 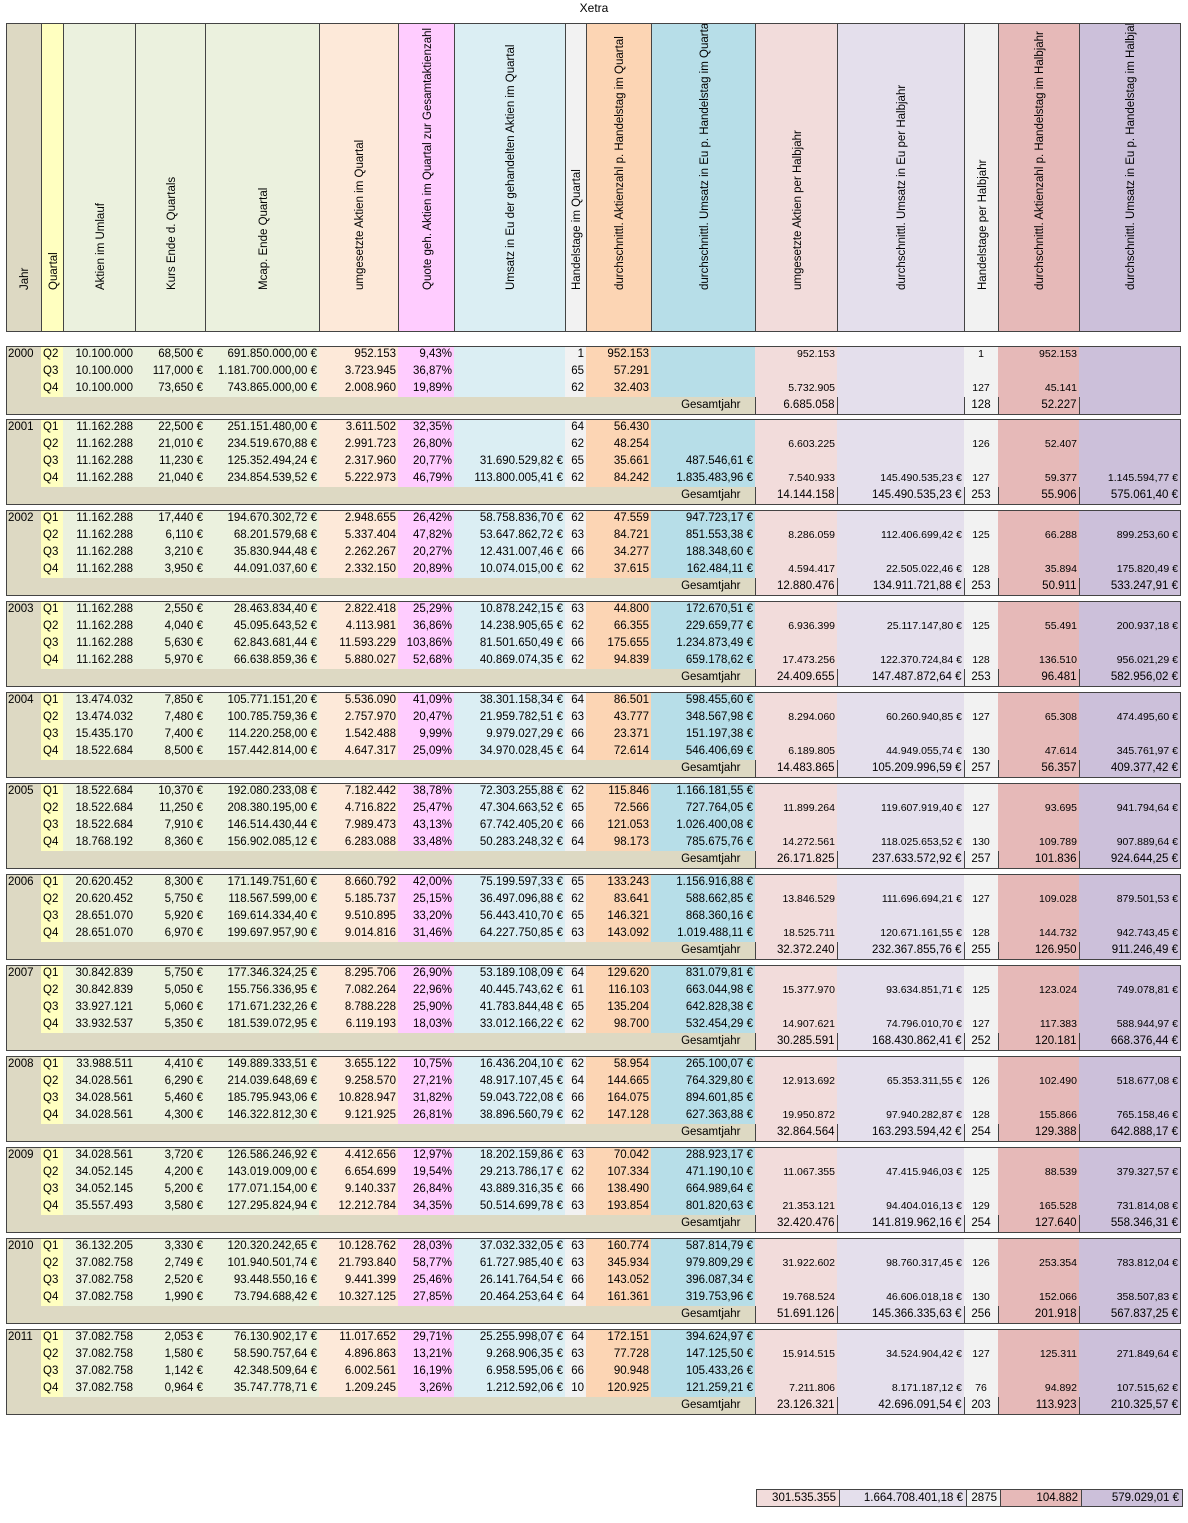 I want to click on gesamtjahr-label: Gesamtjahr, so click(x=380, y=1132).